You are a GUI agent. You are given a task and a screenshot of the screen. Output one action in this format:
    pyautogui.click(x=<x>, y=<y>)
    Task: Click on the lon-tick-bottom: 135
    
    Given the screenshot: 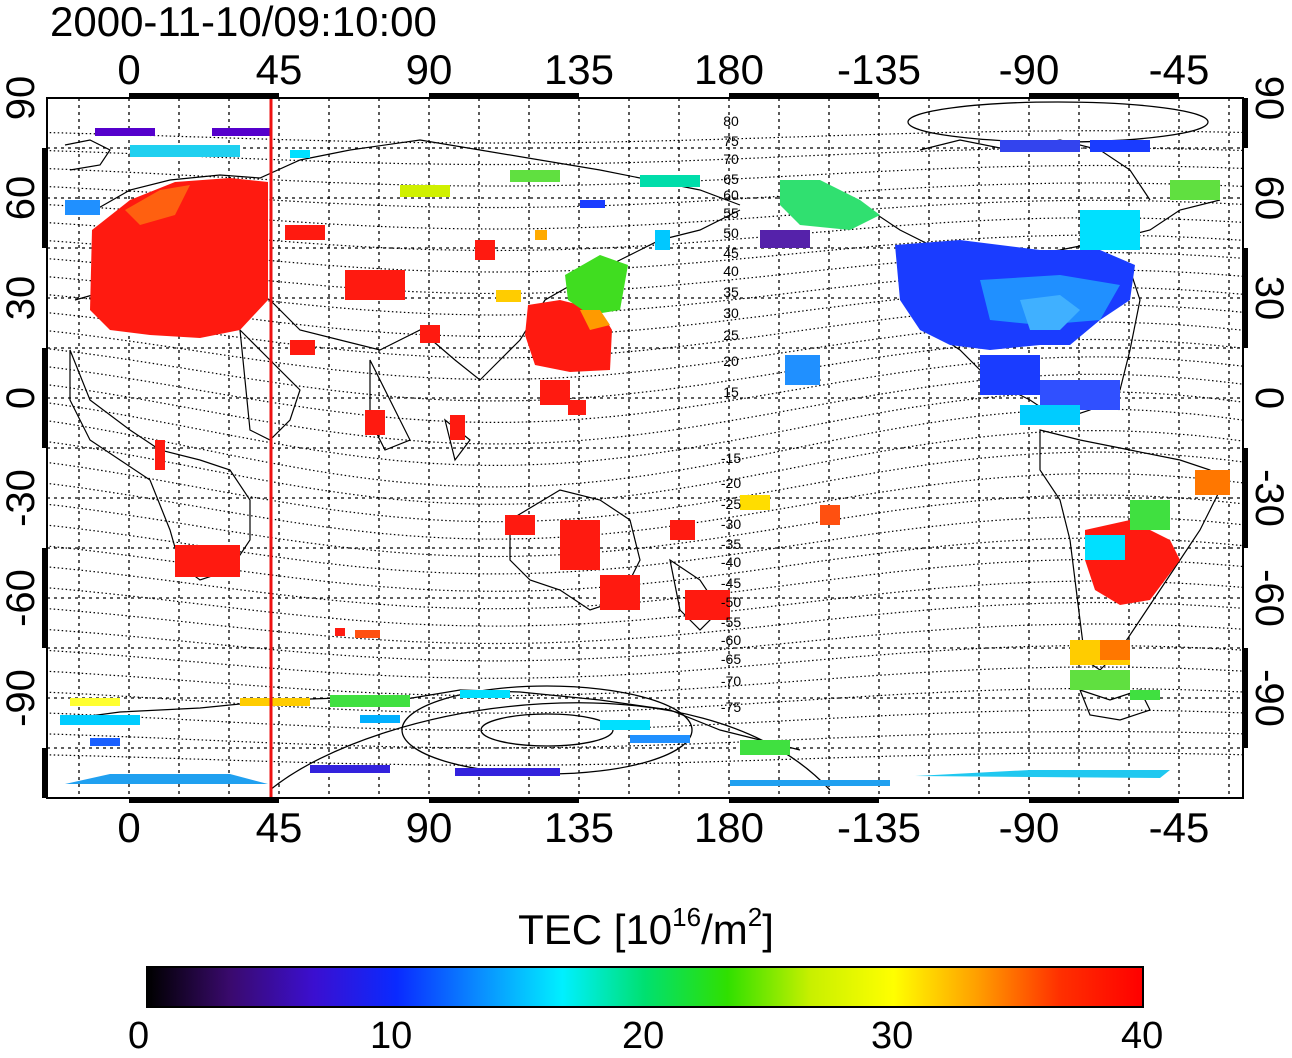 What is the action you would take?
    pyautogui.click(x=579, y=827)
    